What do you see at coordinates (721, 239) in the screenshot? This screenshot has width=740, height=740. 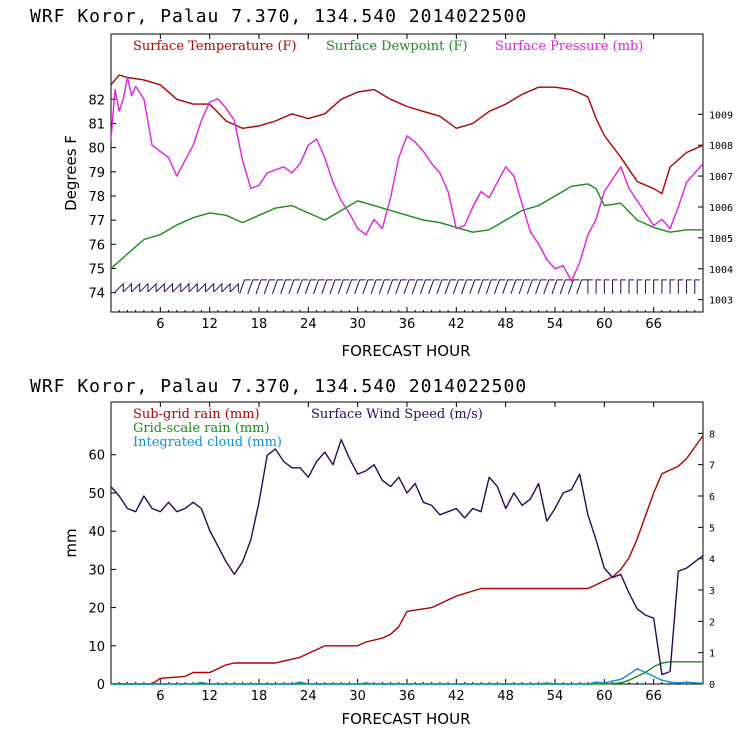 I see `y2-tick-label: 1005` at bounding box center [721, 239].